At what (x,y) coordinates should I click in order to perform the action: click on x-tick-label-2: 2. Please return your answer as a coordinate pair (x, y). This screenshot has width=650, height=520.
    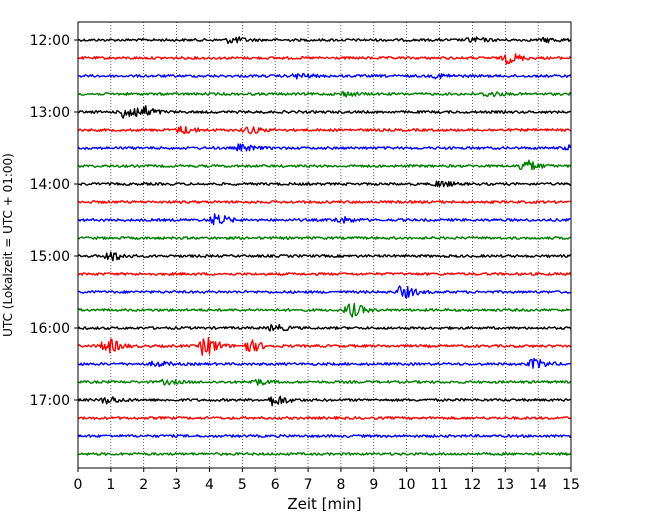
    Looking at the image, I should click on (143, 485).